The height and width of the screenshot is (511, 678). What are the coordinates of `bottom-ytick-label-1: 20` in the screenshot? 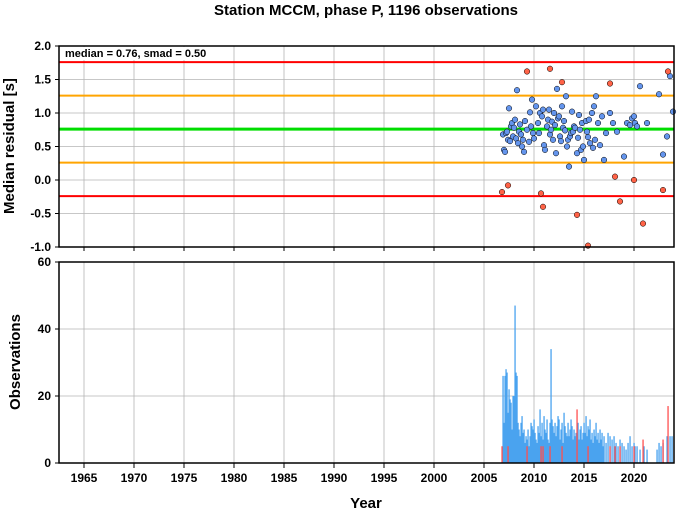 It's located at (45, 396).